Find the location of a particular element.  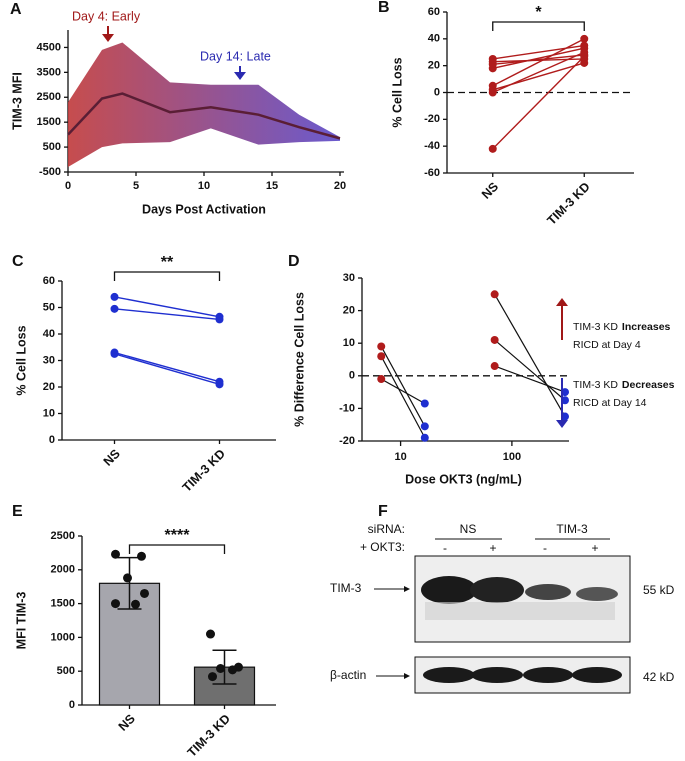

band-label: TIM-3 is located at coordinates (346, 588).